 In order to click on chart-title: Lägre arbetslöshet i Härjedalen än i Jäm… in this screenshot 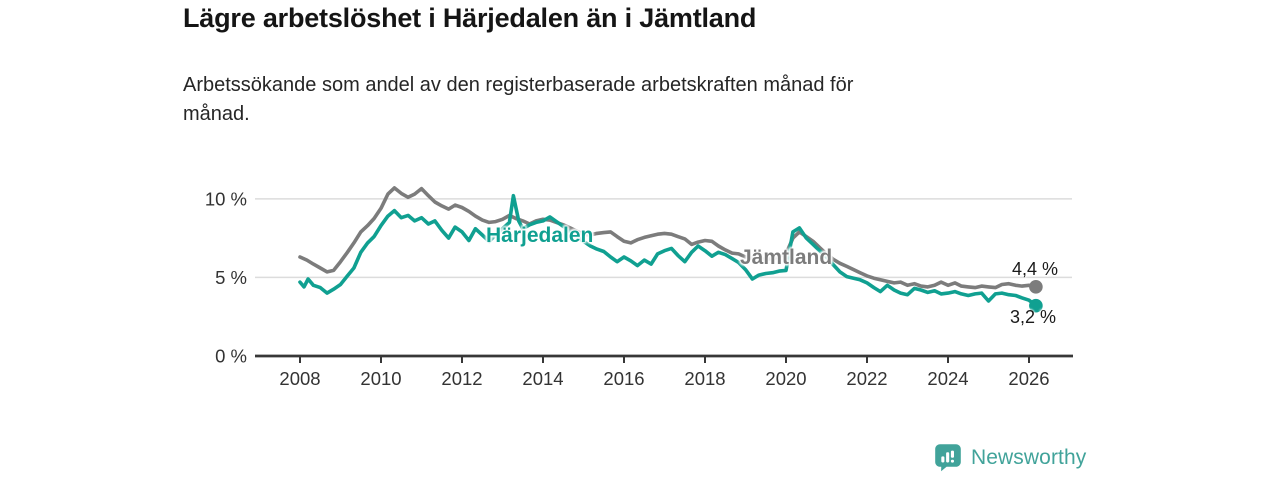, I will do `click(470, 18)`.